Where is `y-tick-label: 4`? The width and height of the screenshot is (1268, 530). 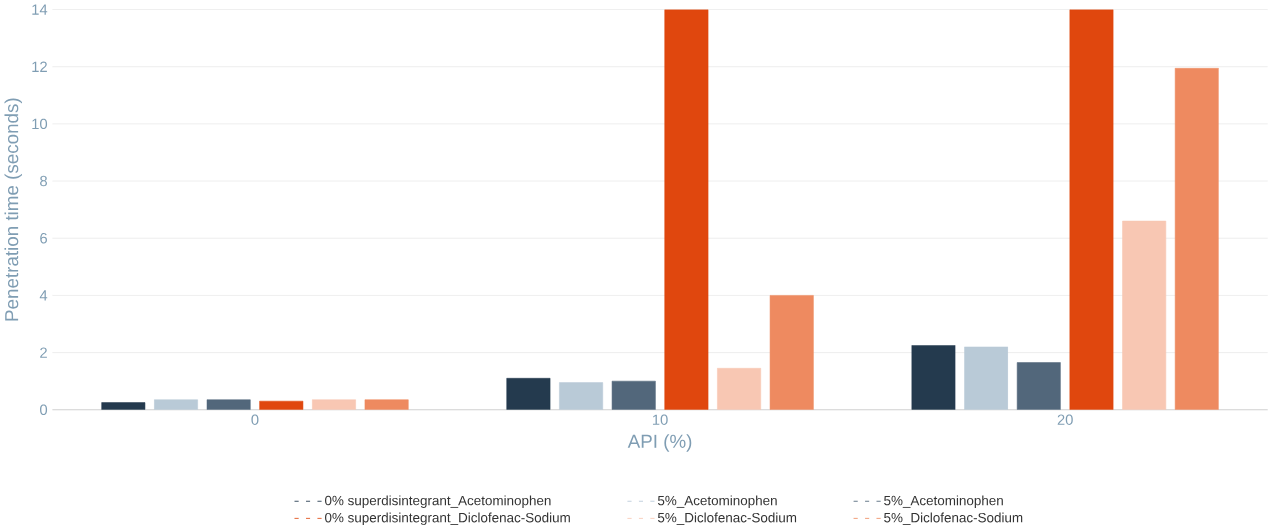 y-tick-label: 4 is located at coordinates (43, 295).